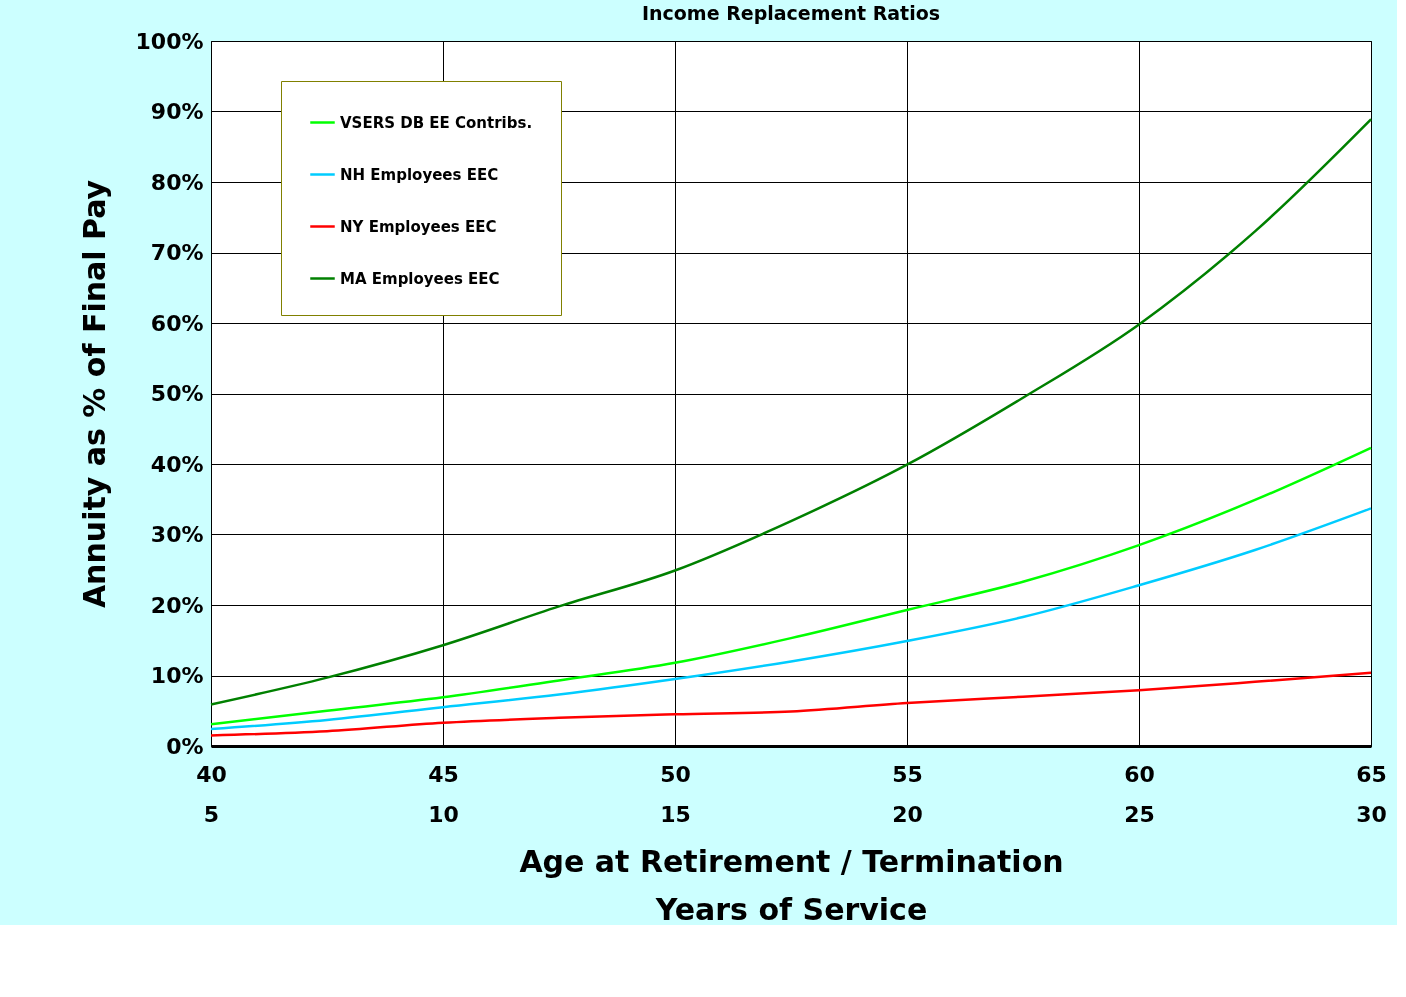  What do you see at coordinates (418, 226) in the screenshot?
I see `legend-label: NY Employees EEC` at bounding box center [418, 226].